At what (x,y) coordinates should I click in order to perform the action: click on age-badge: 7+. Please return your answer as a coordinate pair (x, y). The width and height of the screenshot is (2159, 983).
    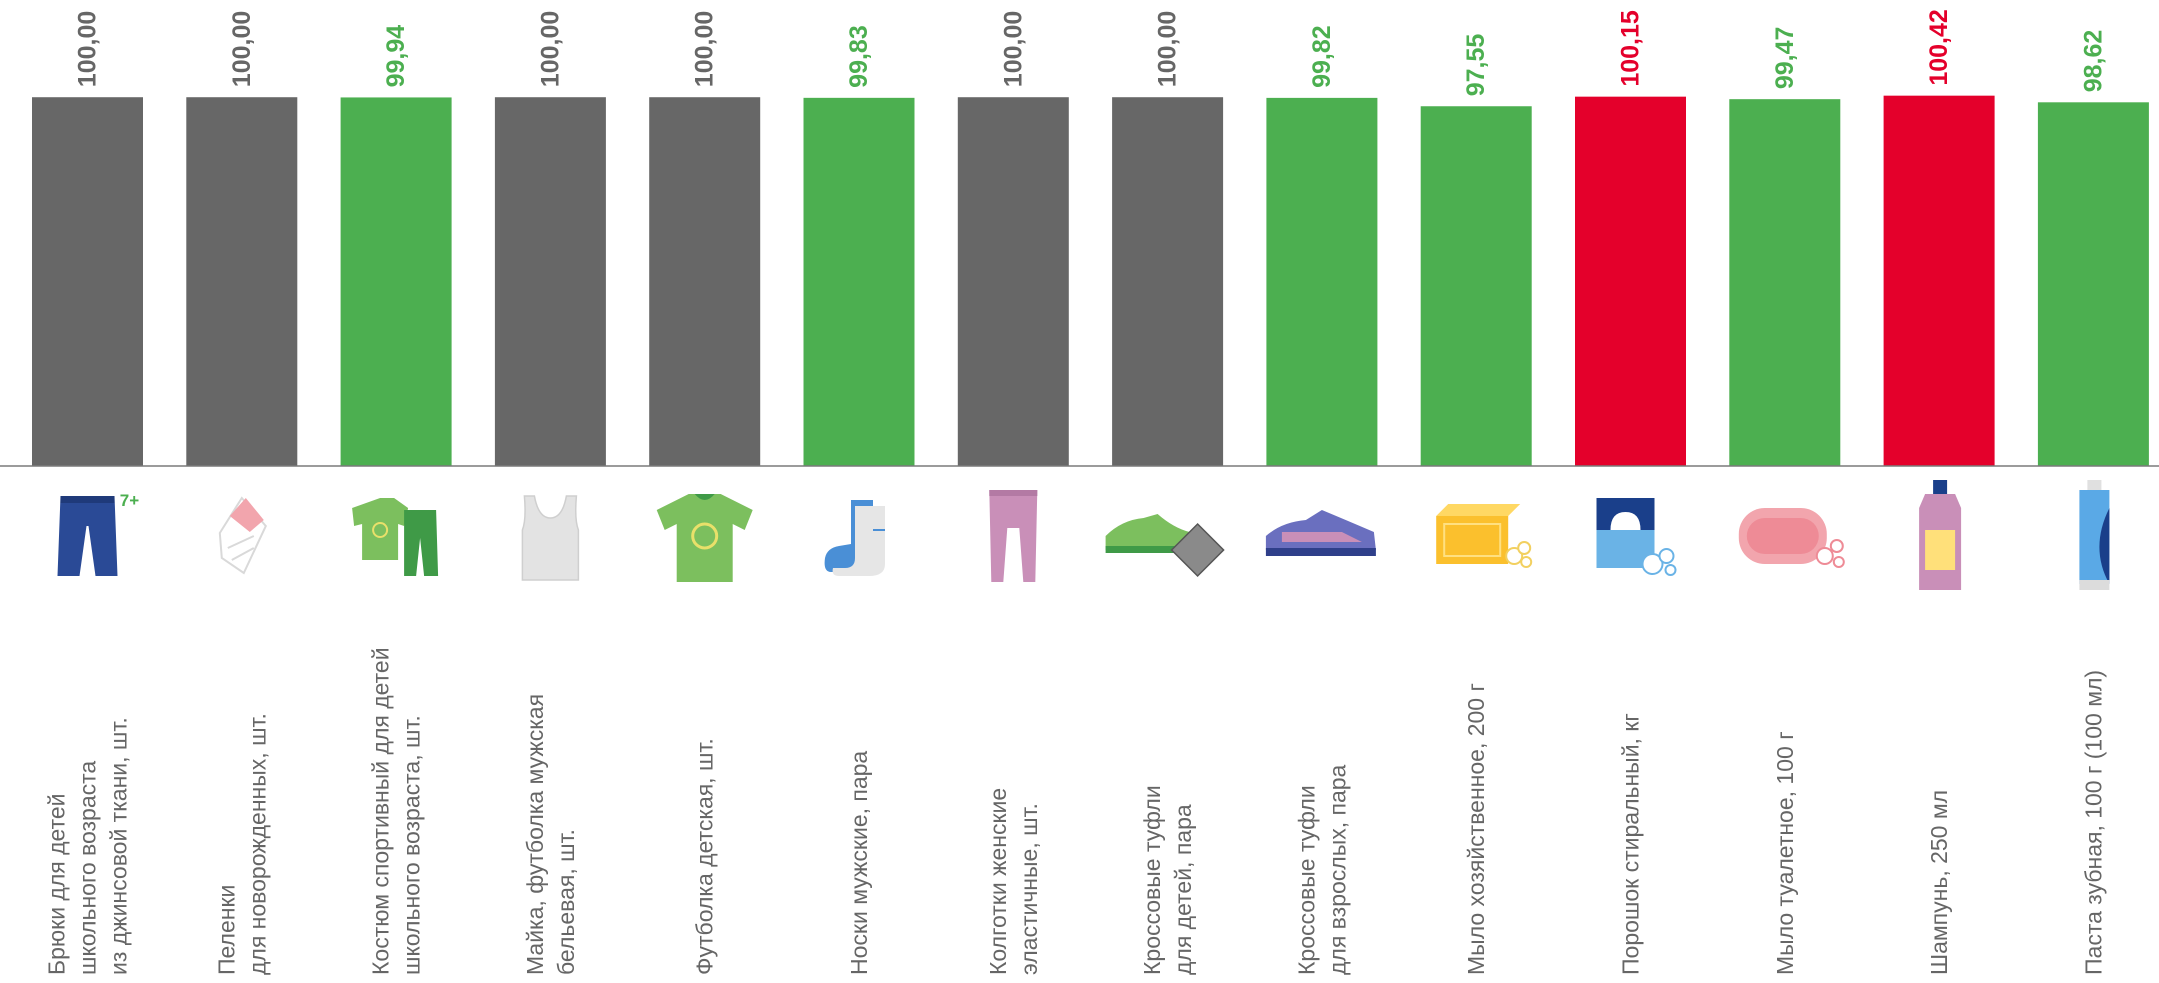
    Looking at the image, I should click on (129, 500).